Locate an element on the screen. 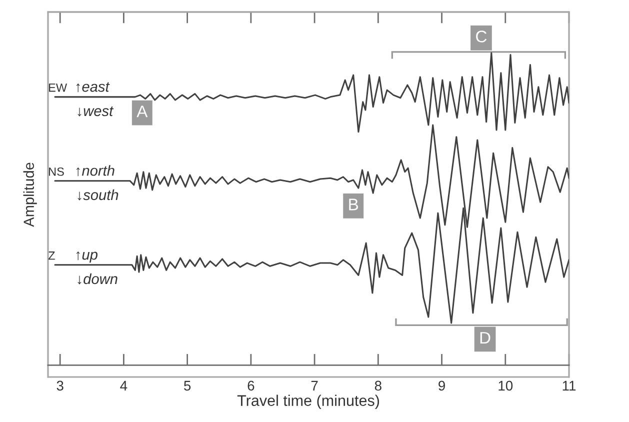 The height and width of the screenshot is (422, 629). annotation: ↑up is located at coordinates (87, 257).